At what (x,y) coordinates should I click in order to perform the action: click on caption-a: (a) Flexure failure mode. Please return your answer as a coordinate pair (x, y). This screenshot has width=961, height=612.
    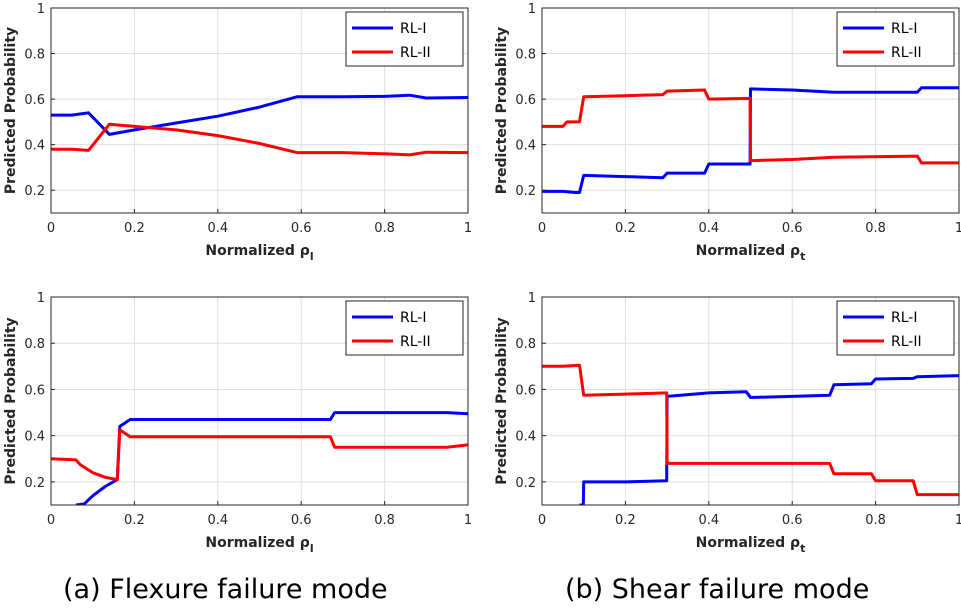
    Looking at the image, I should click on (225, 589).